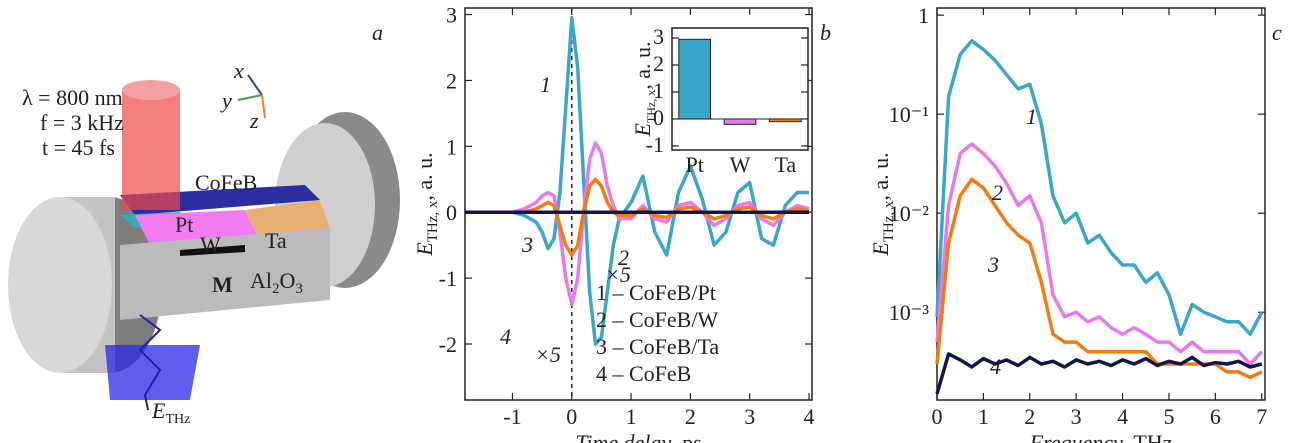 This screenshot has width=1298, height=443. I want to click on layer-label: CoFeB, so click(226, 182).